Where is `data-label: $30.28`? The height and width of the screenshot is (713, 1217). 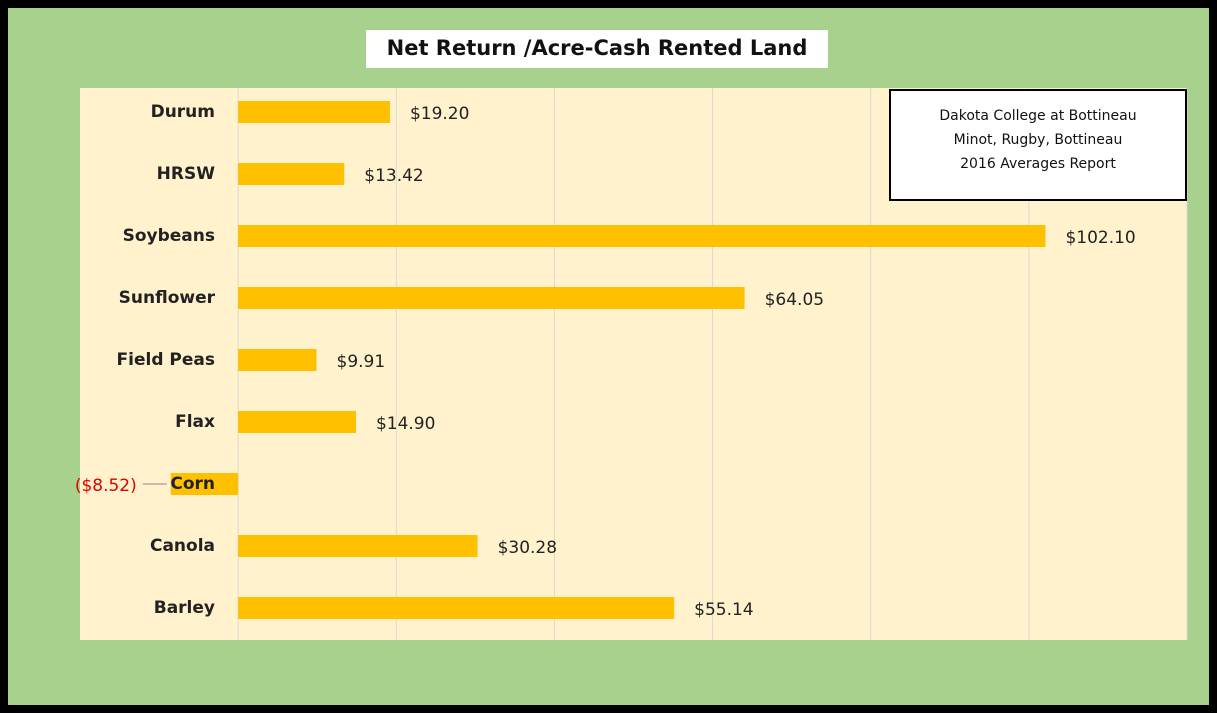 data-label: $30.28 is located at coordinates (527, 548).